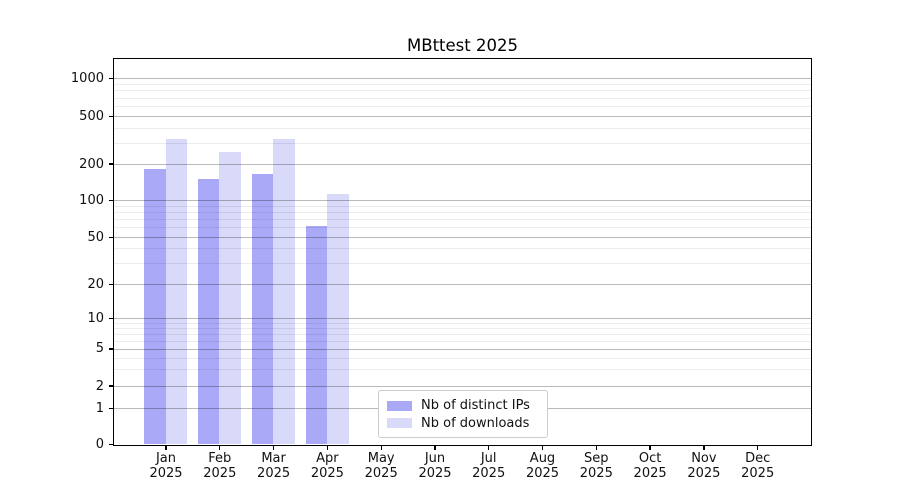 This screenshot has height=500, width=900. Describe the element at coordinates (262, 308) in the screenshot. I see `bar-mar-distinct-ips` at that location.